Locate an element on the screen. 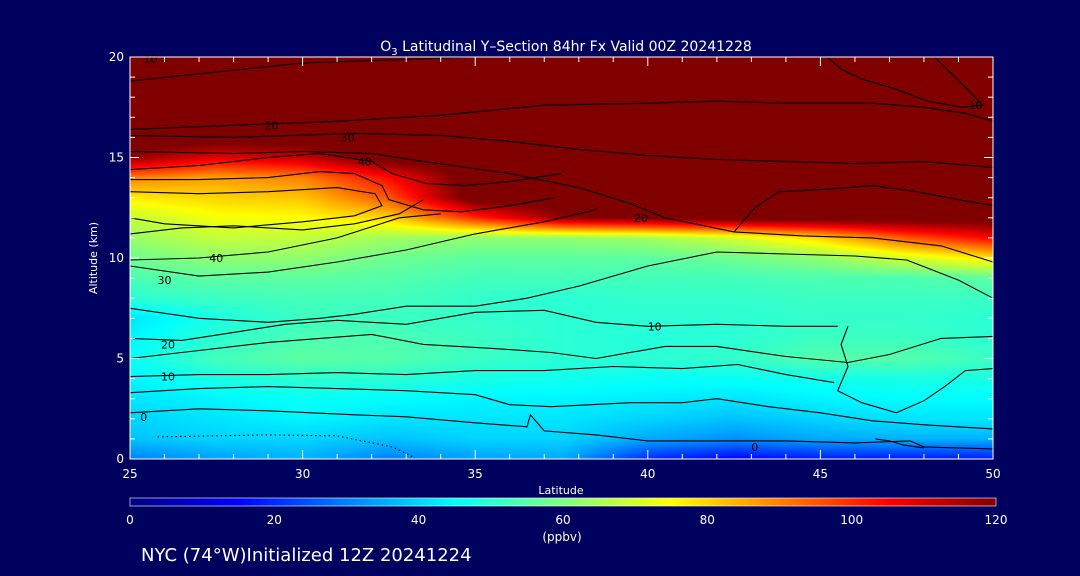 The image size is (1080, 576). y-tick-labels: 0 5 10 15 20 is located at coordinates (116, 258).